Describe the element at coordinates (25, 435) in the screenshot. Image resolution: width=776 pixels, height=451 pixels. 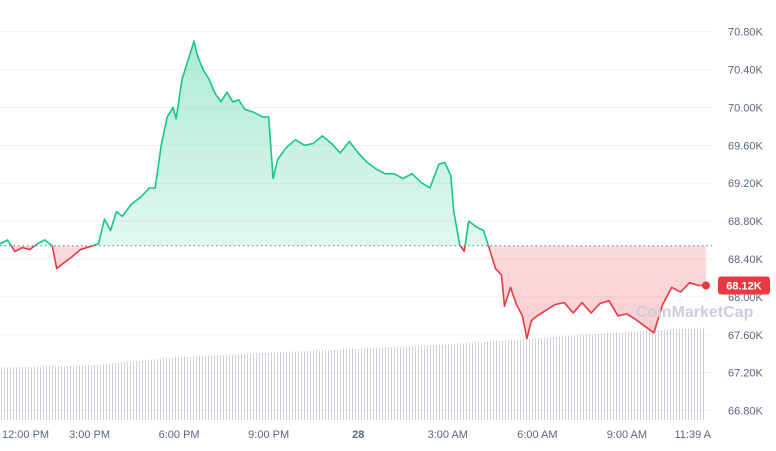
I see `x-tick-label: 12:00 PM` at that location.